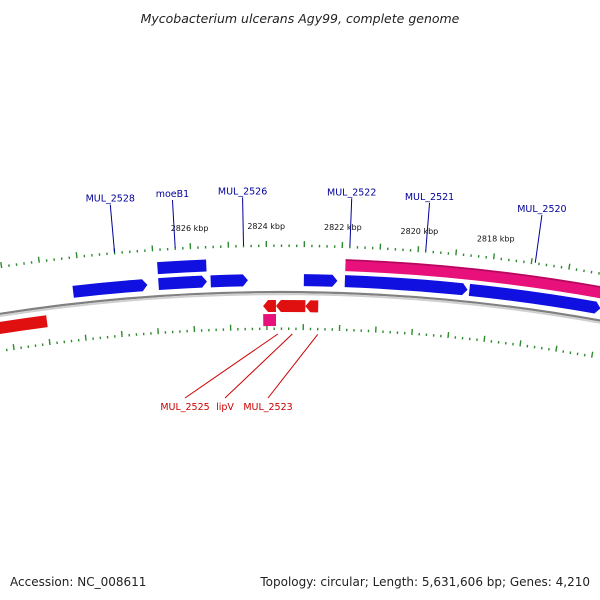  Describe the element at coordinates (472, 273) in the screenshot. I see `rna-feature-edge` at that location.